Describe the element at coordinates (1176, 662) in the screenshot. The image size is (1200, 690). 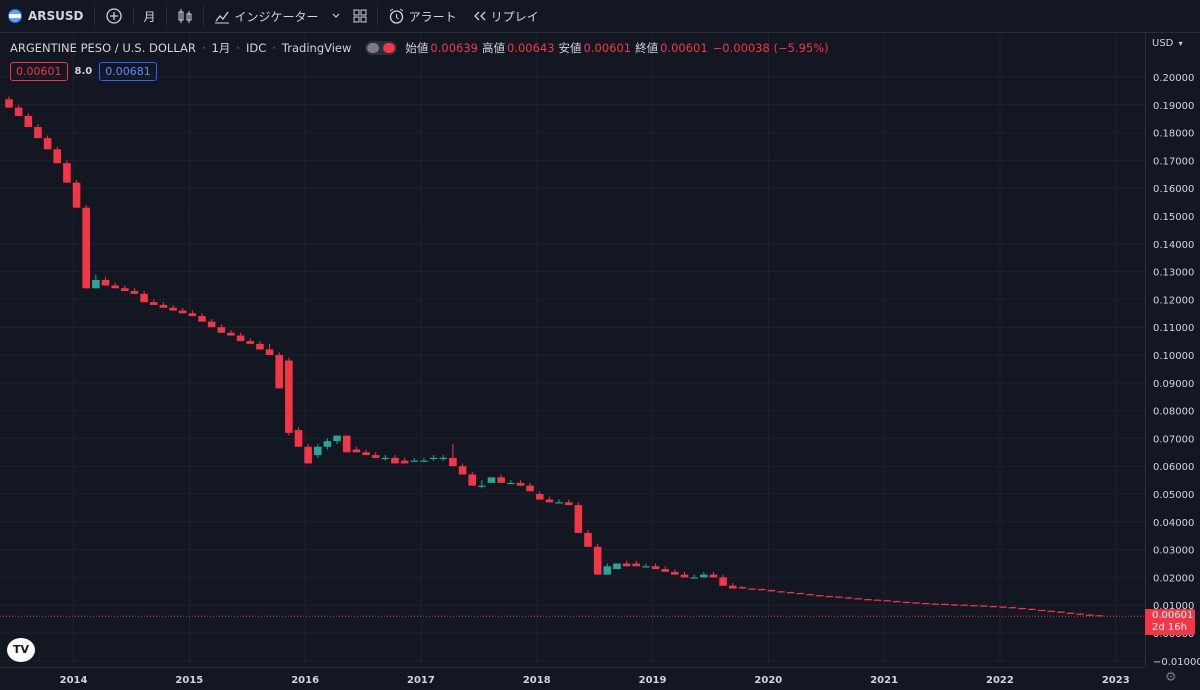
I see `price-tick-label: −0.01000` at that location.